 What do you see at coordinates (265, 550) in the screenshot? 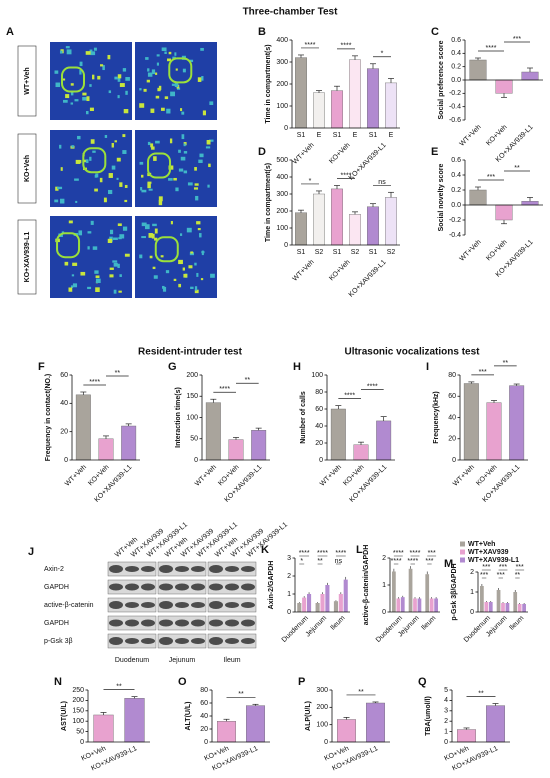
I see `panel-letter: K` at bounding box center [265, 550].